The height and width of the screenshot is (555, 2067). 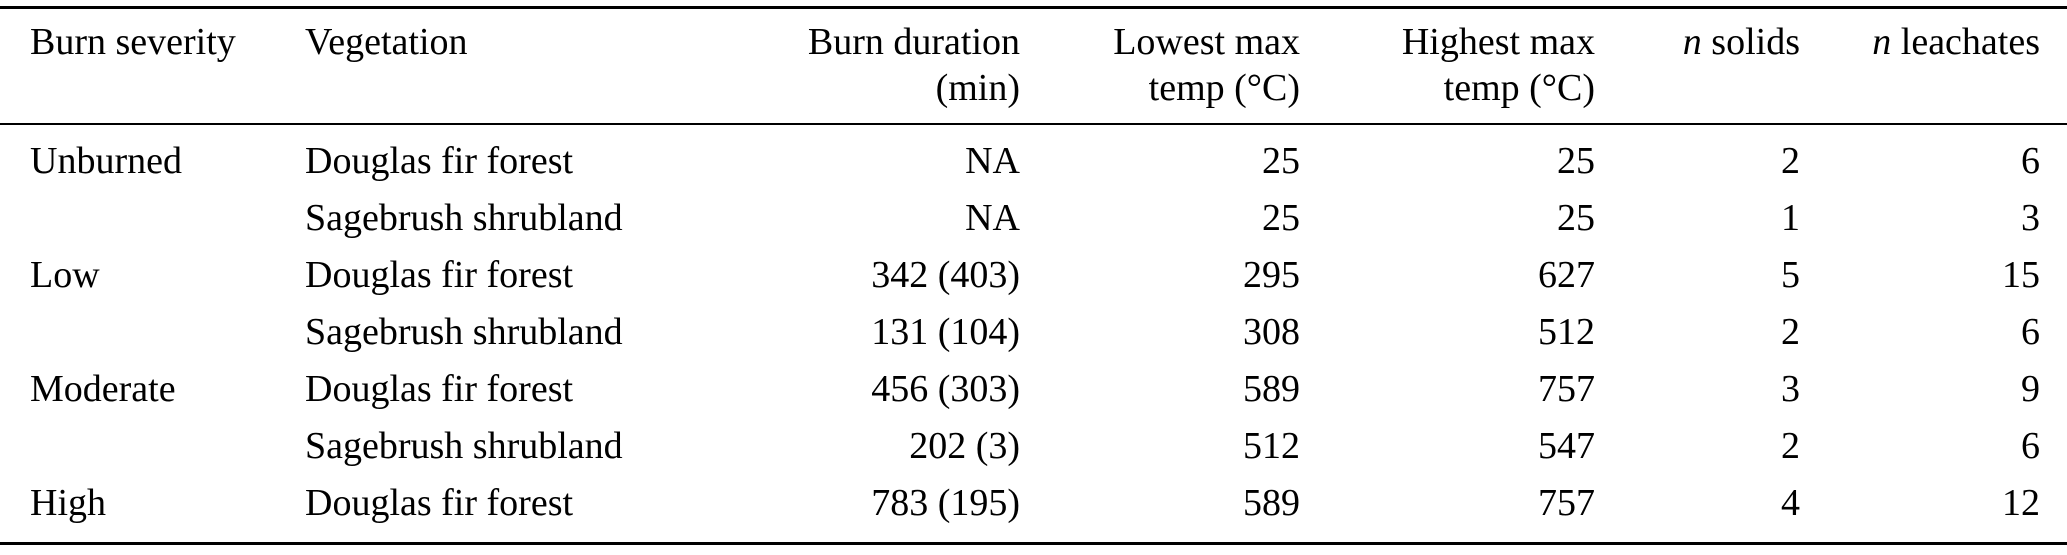 What do you see at coordinates (945, 503) in the screenshot?
I see `table-cell: 783 (195)` at bounding box center [945, 503].